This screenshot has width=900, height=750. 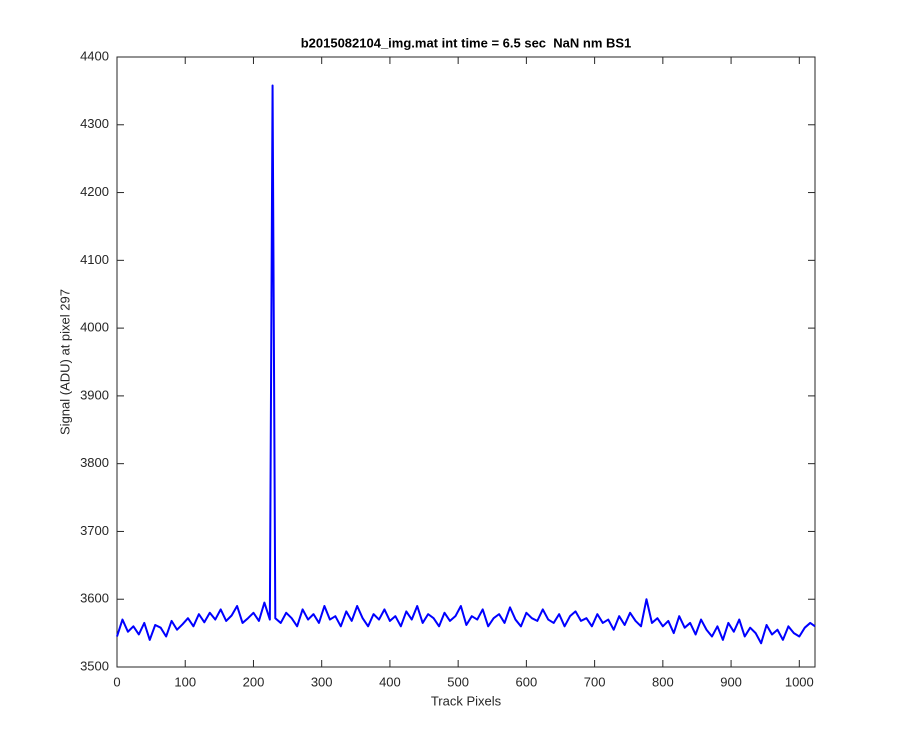 What do you see at coordinates (94, 598) in the screenshot?
I see `y-tick-label: 3600` at bounding box center [94, 598].